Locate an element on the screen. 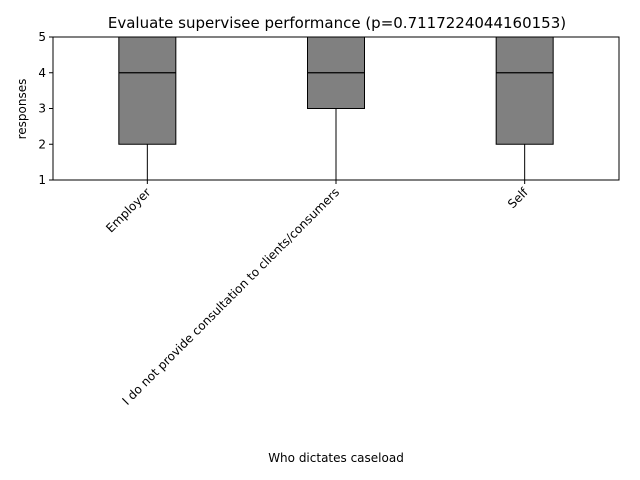 The height and width of the screenshot is (480, 640). y-tick-label: 2 is located at coordinates (42, 144).